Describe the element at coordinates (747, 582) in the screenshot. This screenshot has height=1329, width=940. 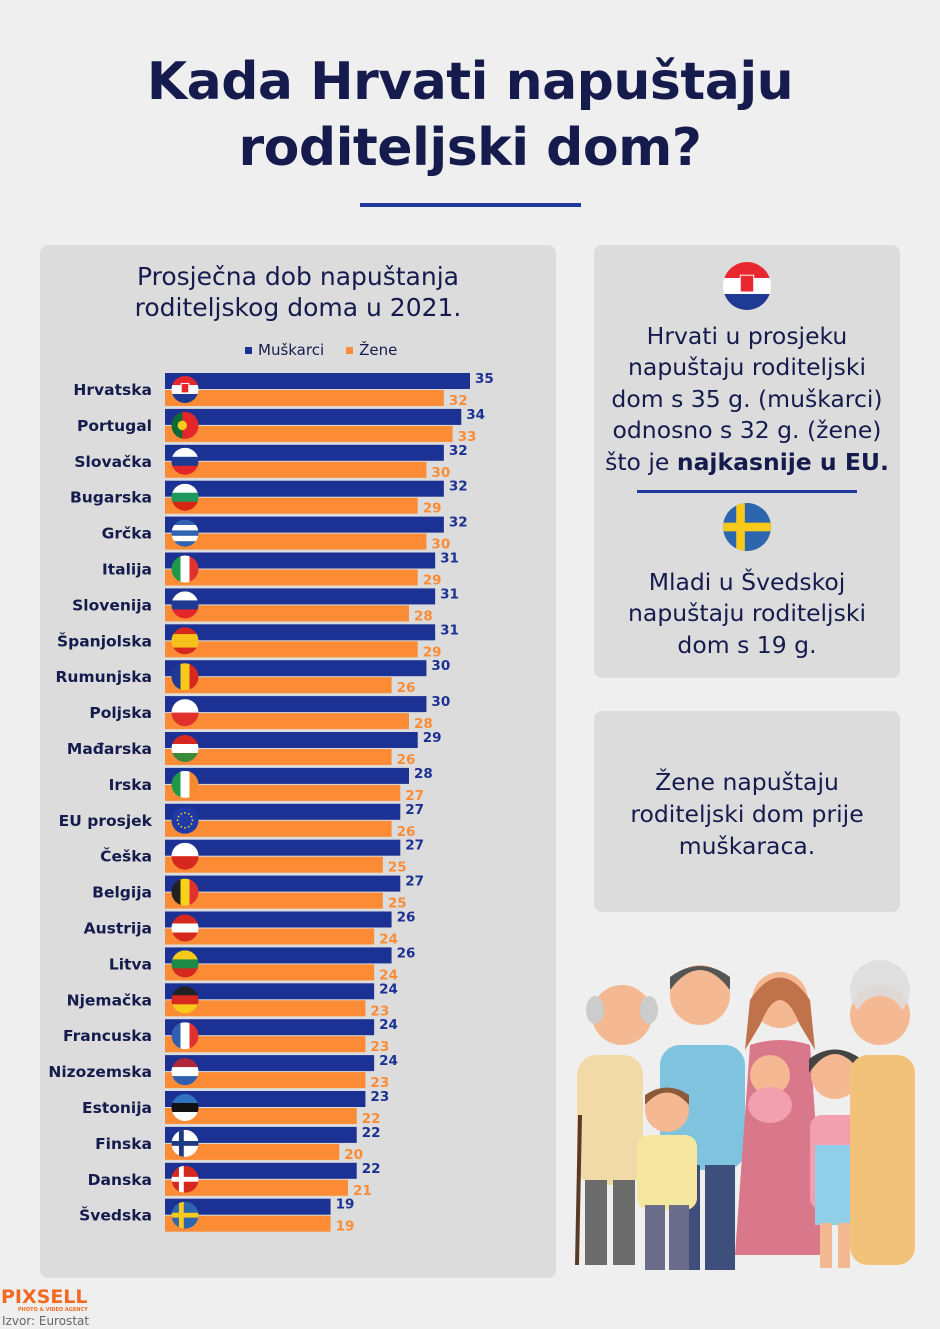
I see `sweden-text-1: Mladi u Švedskoj` at that location.